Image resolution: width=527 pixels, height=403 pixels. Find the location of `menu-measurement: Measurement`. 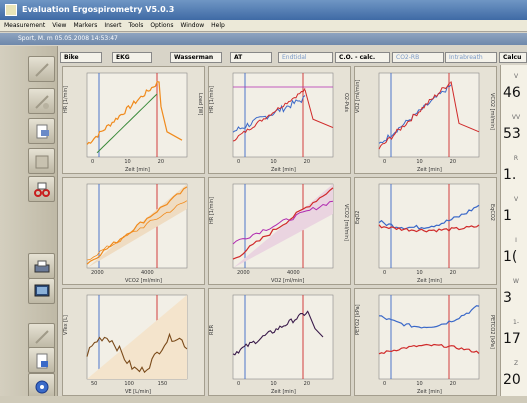

menu-measurement: Measurement is located at coordinates (25, 25).